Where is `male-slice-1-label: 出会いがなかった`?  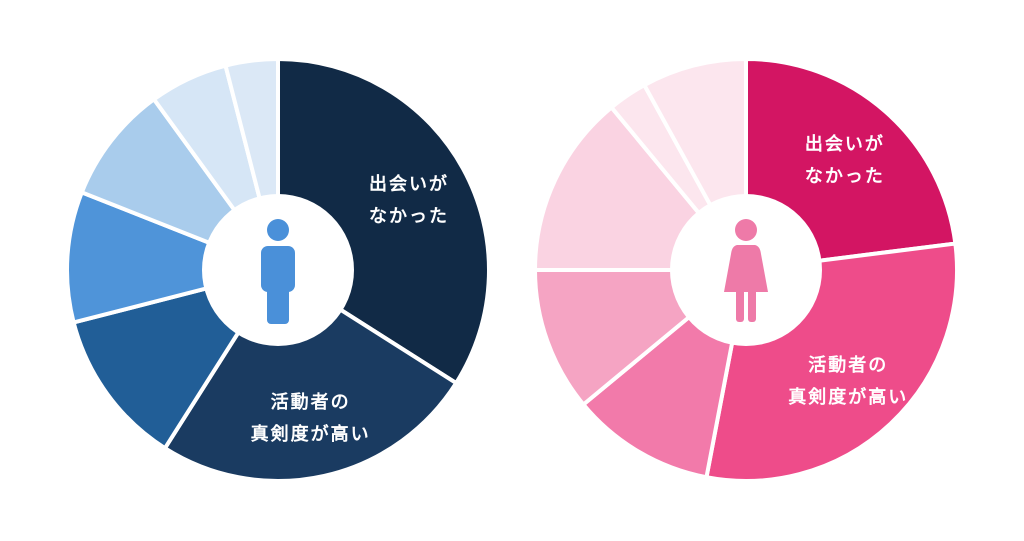 male-slice-1-label: 出会いがなかった is located at coordinates (409, 200).